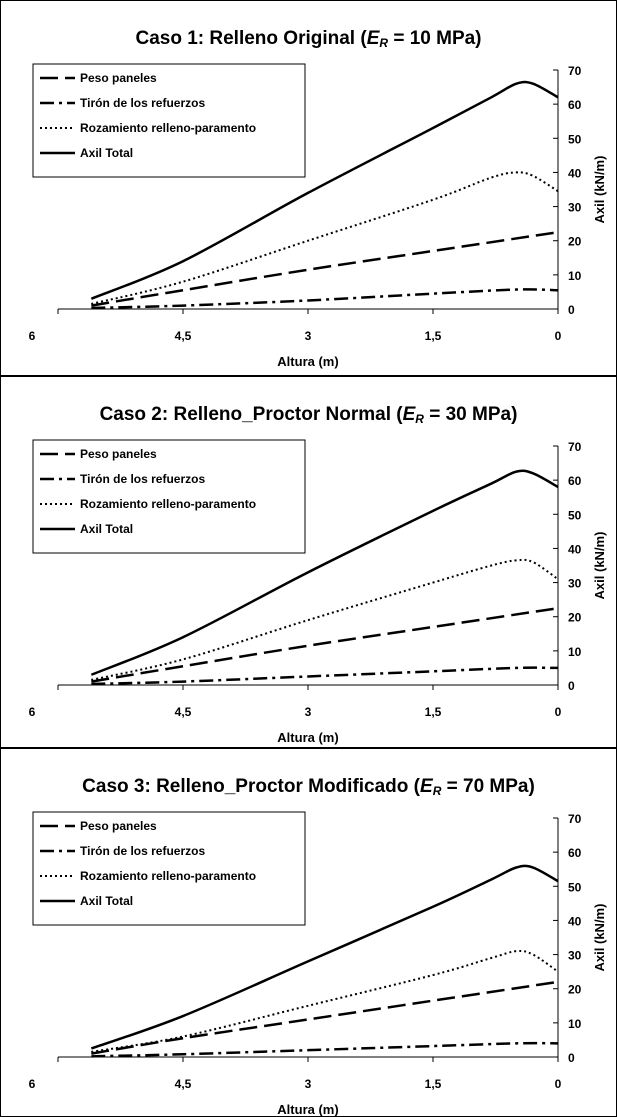 The width and height of the screenshot is (617, 1117). What do you see at coordinates (487, 786) in the screenshot?
I see `chart-title-suffix: = 70 MPa)` at bounding box center [487, 786].